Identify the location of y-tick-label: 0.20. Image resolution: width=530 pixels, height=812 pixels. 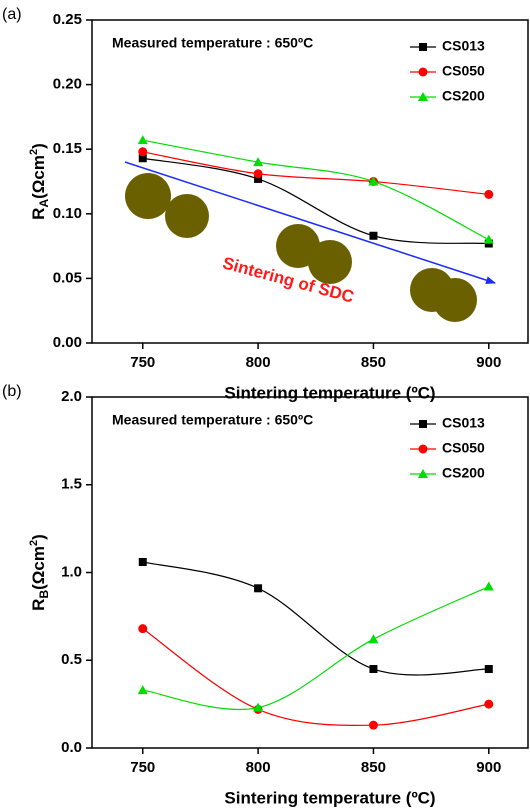
(67, 84).